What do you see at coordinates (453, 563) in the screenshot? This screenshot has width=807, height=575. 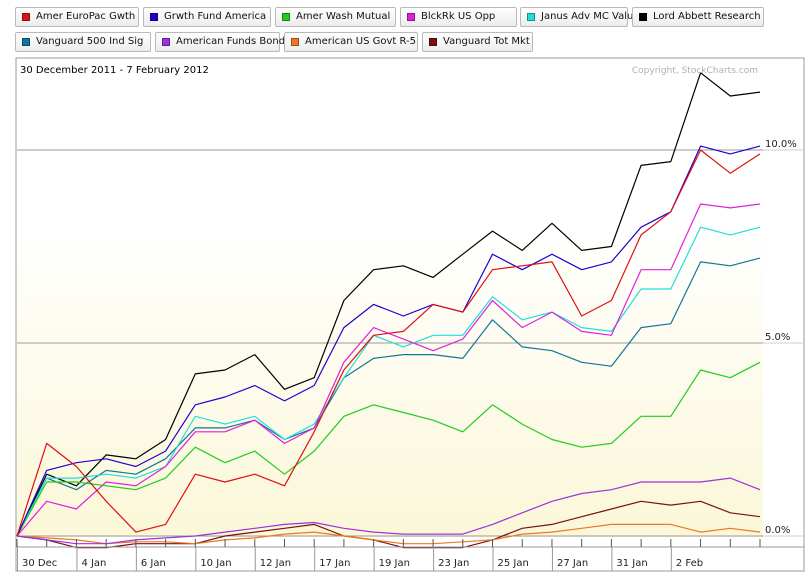 I see `x-tick-label: 23 Jan` at bounding box center [453, 563].